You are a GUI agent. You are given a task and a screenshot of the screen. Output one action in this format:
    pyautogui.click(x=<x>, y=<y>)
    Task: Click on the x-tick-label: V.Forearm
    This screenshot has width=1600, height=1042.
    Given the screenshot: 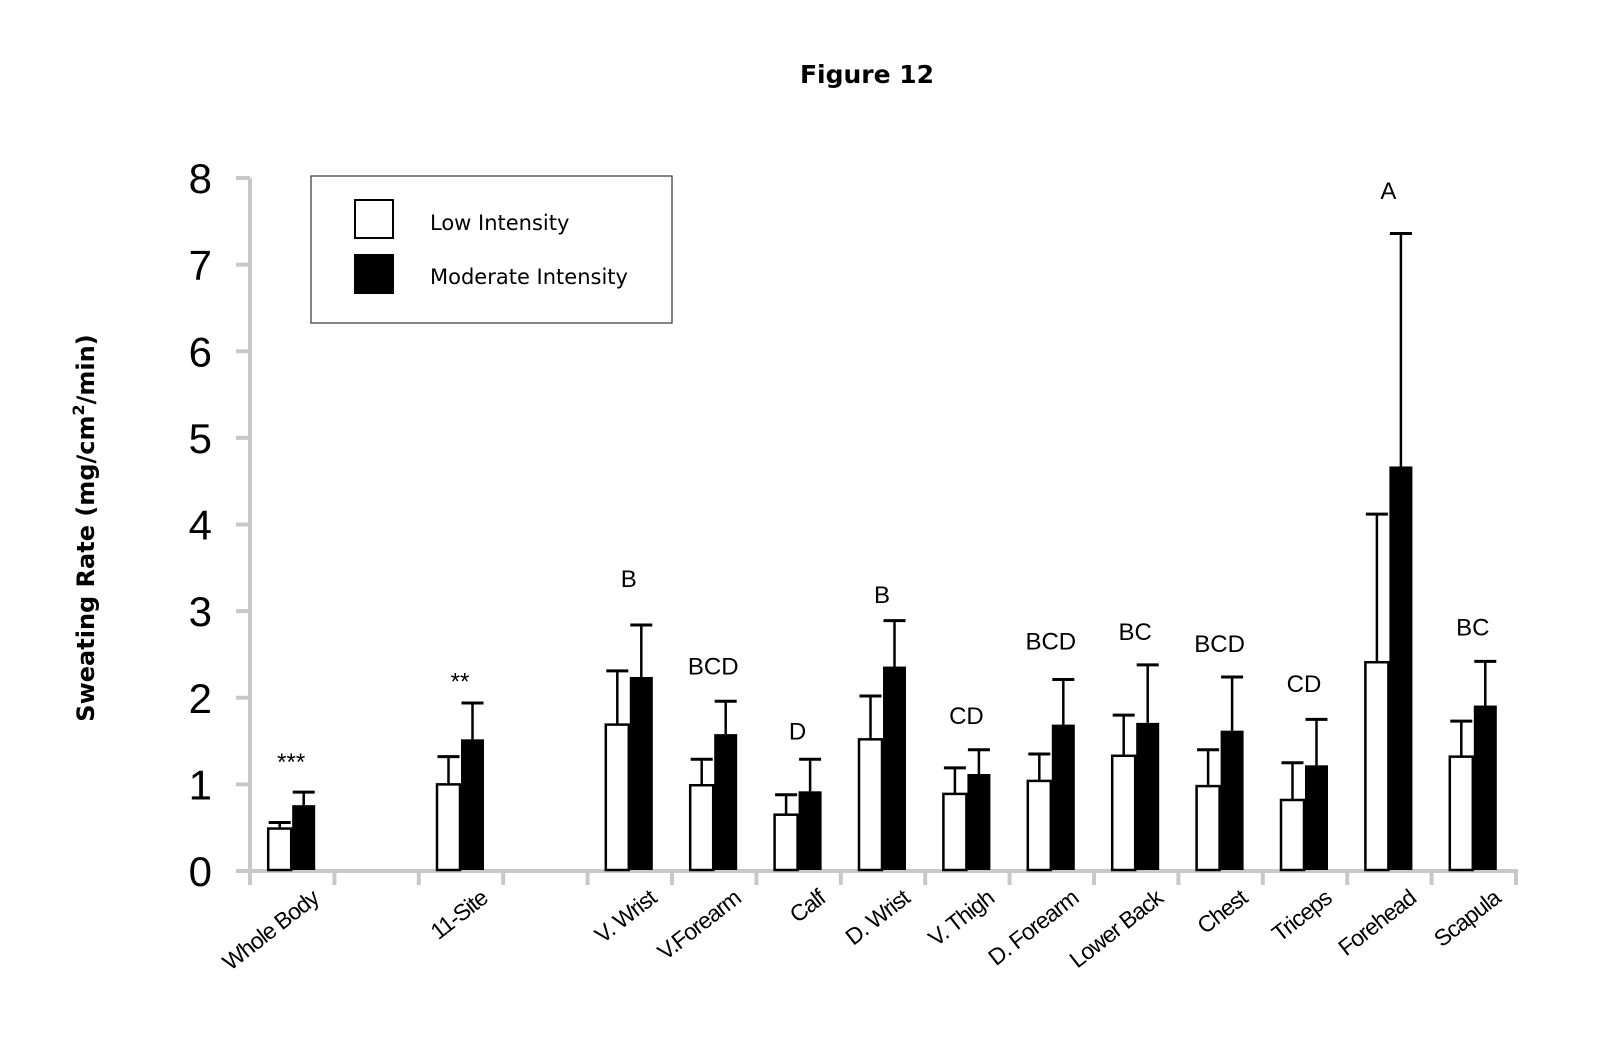 What is the action you would take?
    pyautogui.click(x=698, y=924)
    